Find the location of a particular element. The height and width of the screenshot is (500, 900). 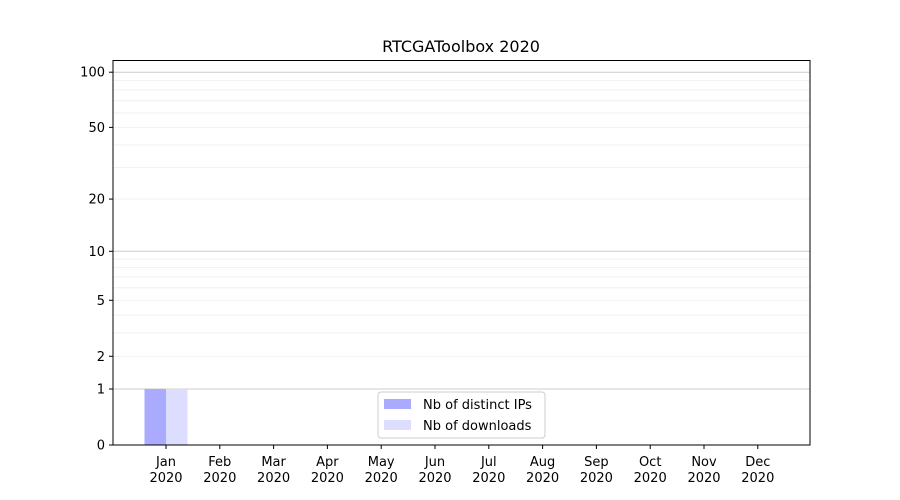

legend: Nb of distinct IPs Nb of downloads is located at coordinates (461, 415).